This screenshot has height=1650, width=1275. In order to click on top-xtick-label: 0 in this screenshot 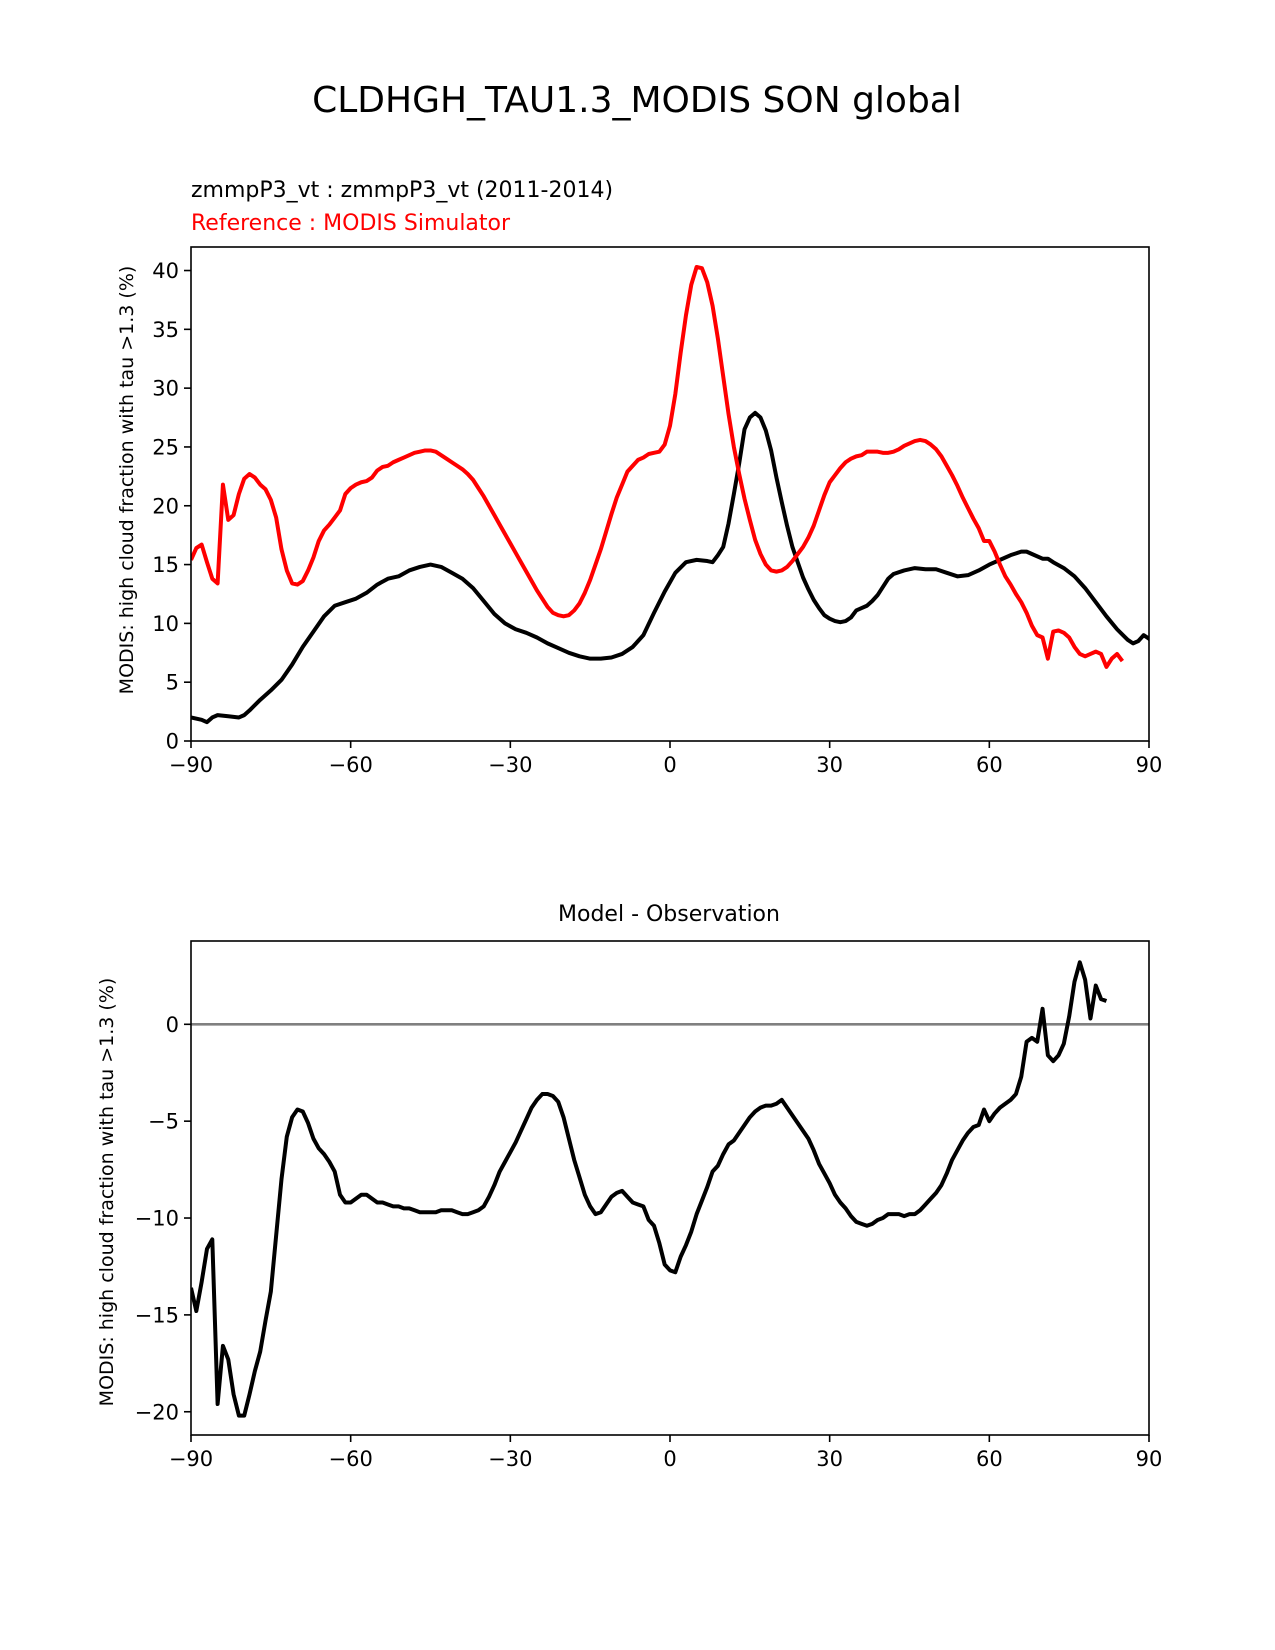, I will do `click(669, 765)`.